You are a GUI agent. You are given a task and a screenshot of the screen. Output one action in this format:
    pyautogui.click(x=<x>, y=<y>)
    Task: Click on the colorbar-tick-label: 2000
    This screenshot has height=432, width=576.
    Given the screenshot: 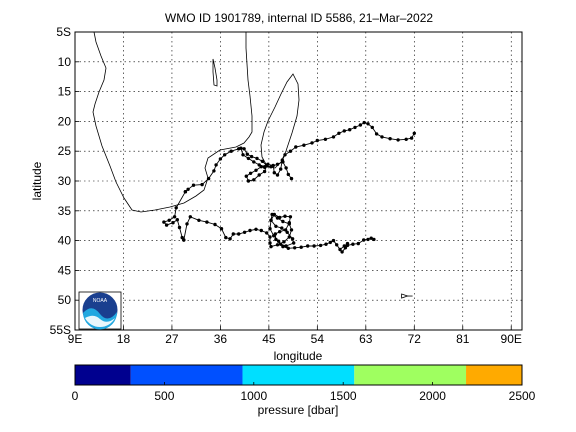 What is the action you would take?
    pyautogui.click(x=432, y=396)
    